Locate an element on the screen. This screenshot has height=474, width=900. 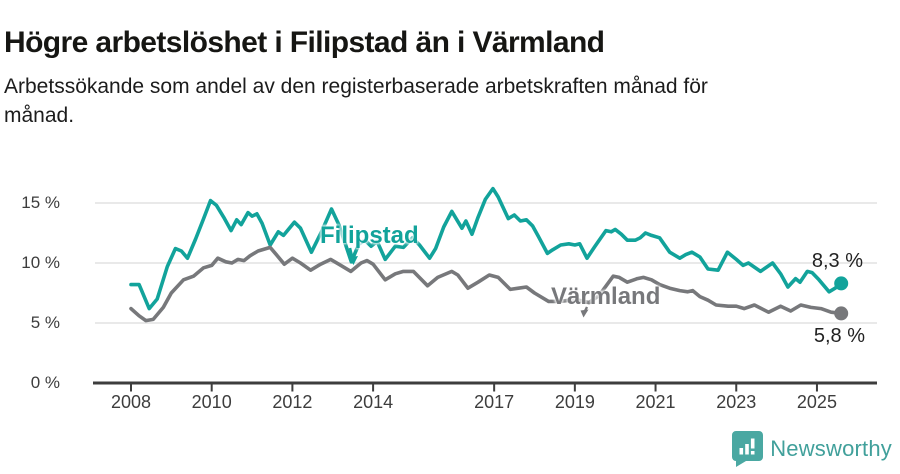
y-tick-label: 15 % is located at coordinates (40, 202).